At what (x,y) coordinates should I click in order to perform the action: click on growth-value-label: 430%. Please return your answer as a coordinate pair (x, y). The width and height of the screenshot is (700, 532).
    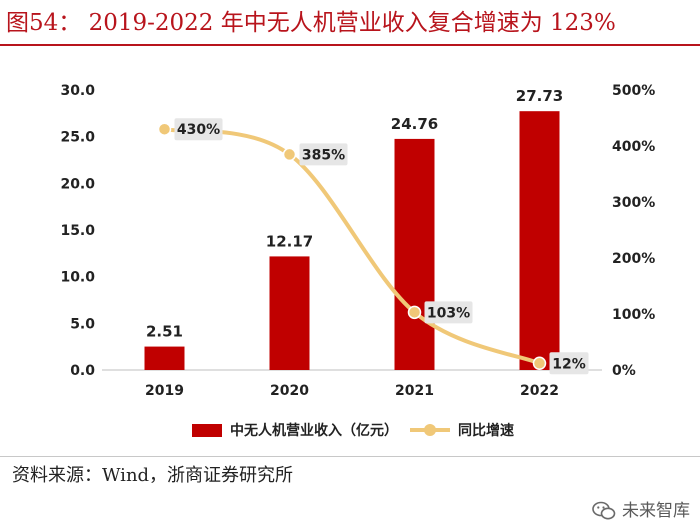
    Looking at the image, I should click on (198, 130).